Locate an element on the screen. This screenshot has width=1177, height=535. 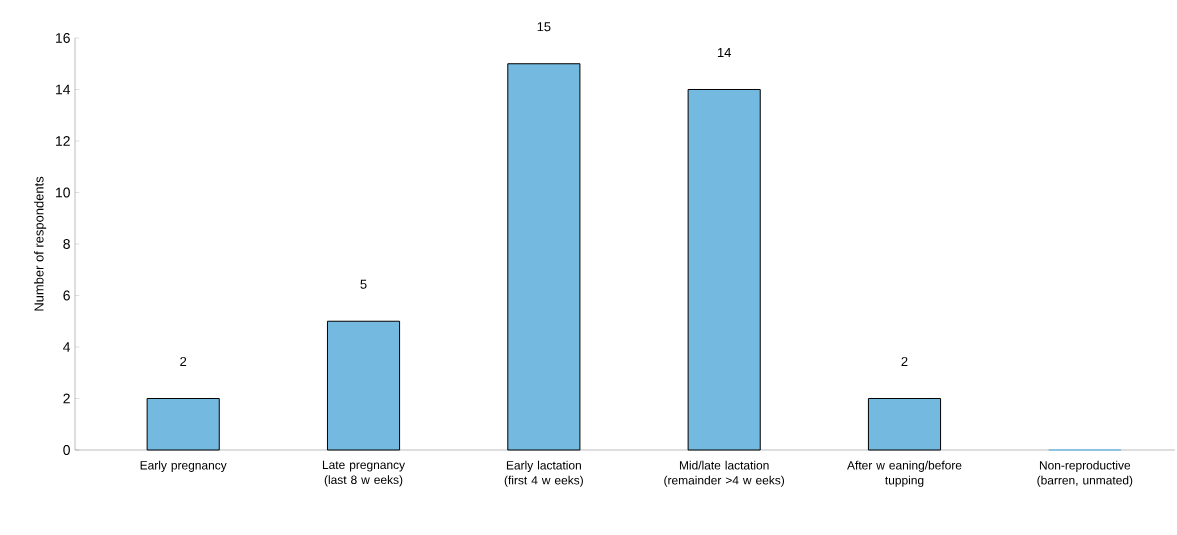
y-tick-label: 14 is located at coordinates (63, 89).